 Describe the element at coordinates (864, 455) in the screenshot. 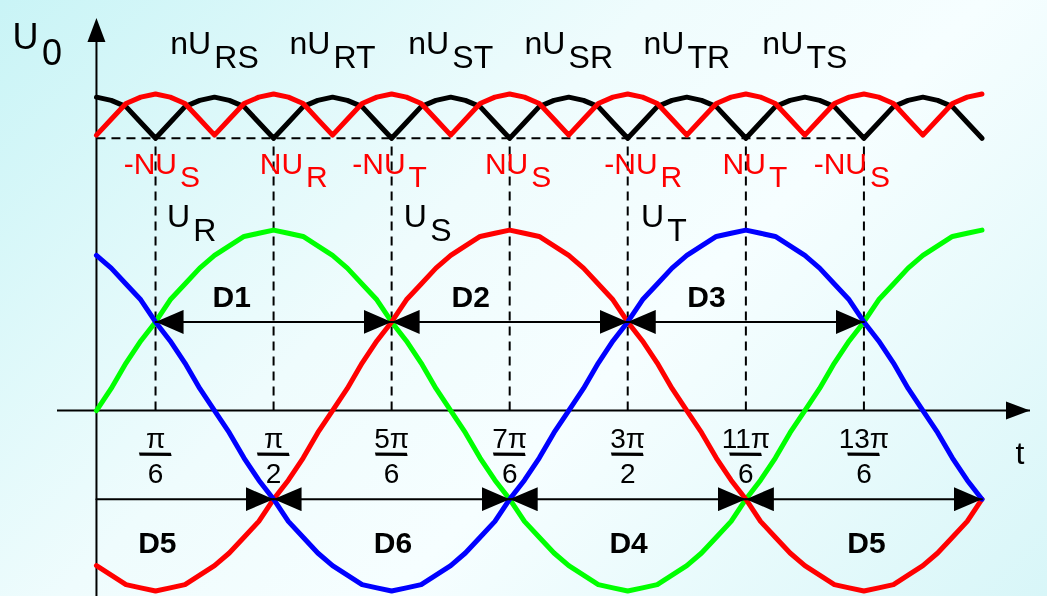

I see `x-tick-label: 13π/6` at that location.